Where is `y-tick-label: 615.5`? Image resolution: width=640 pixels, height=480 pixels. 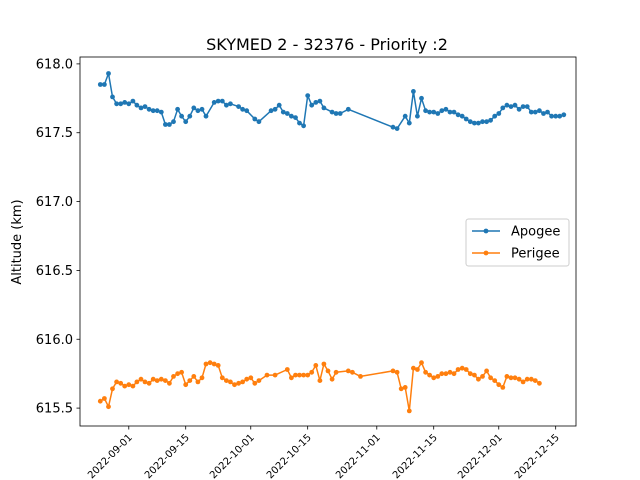 y-tick-label: 615.5 is located at coordinates (54, 409).